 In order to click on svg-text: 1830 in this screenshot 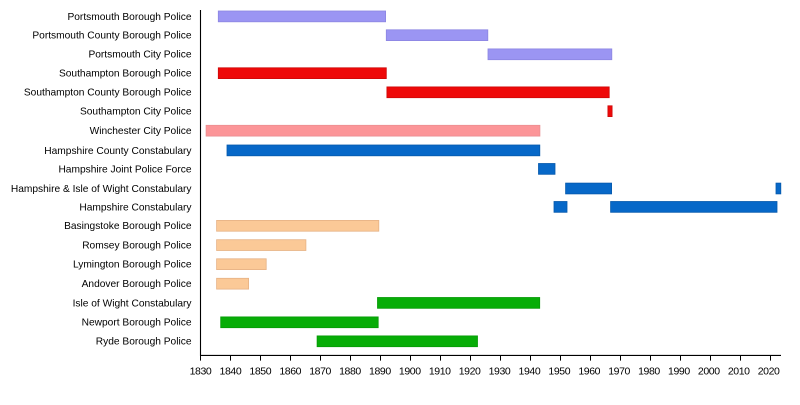, I will do `click(201, 371)`.